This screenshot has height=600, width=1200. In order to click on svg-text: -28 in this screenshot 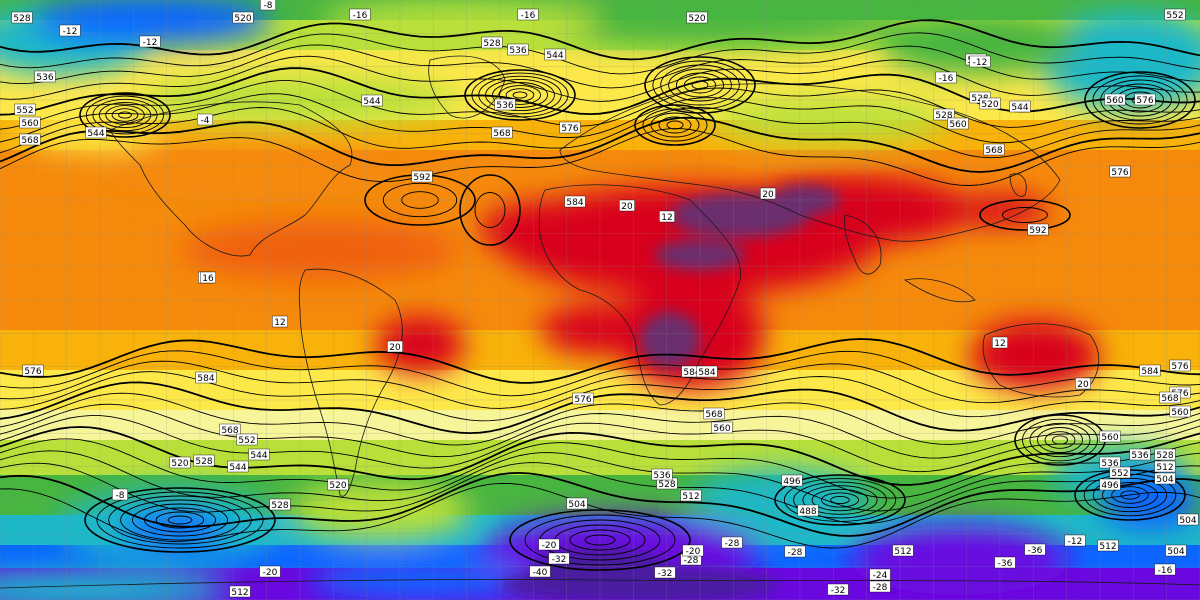, I will do `click(880, 588)`.